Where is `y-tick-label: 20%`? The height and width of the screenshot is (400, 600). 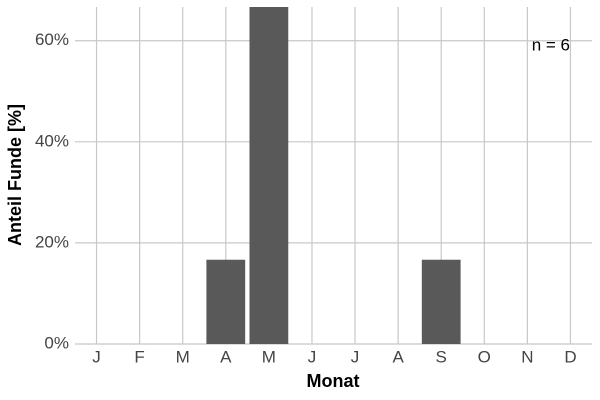
y-tick-label: 20% is located at coordinates (52, 241).